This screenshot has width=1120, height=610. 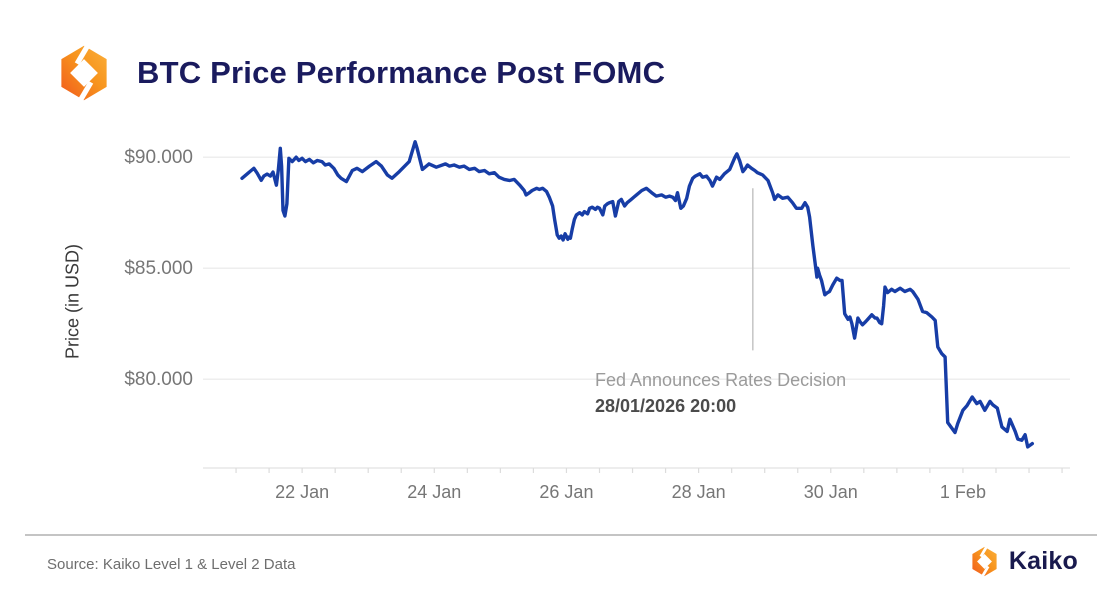 I want to click on header: BTC Price Performance Post FOMC, so click(x=360, y=73).